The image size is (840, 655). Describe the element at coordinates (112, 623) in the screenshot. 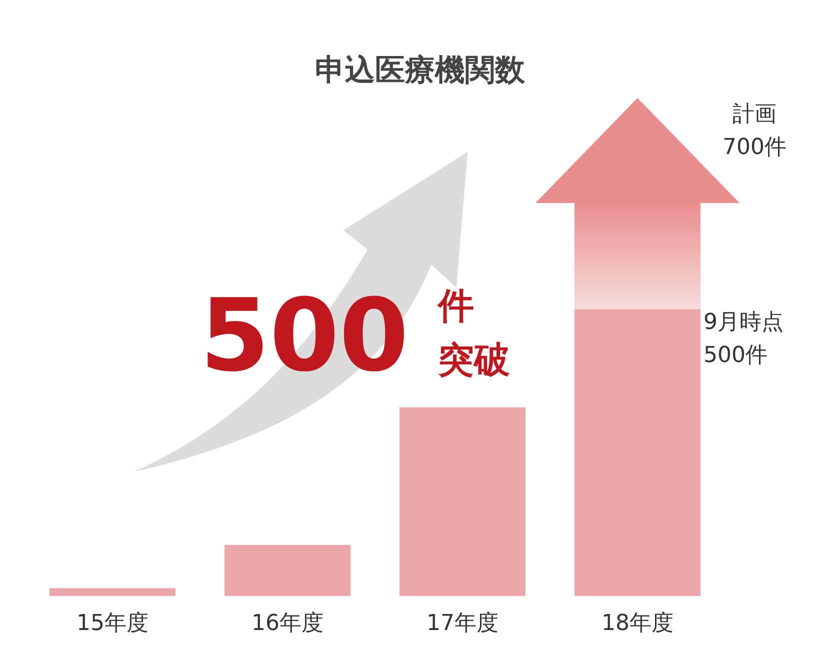

I see `x-tick-label: 15年度` at that location.